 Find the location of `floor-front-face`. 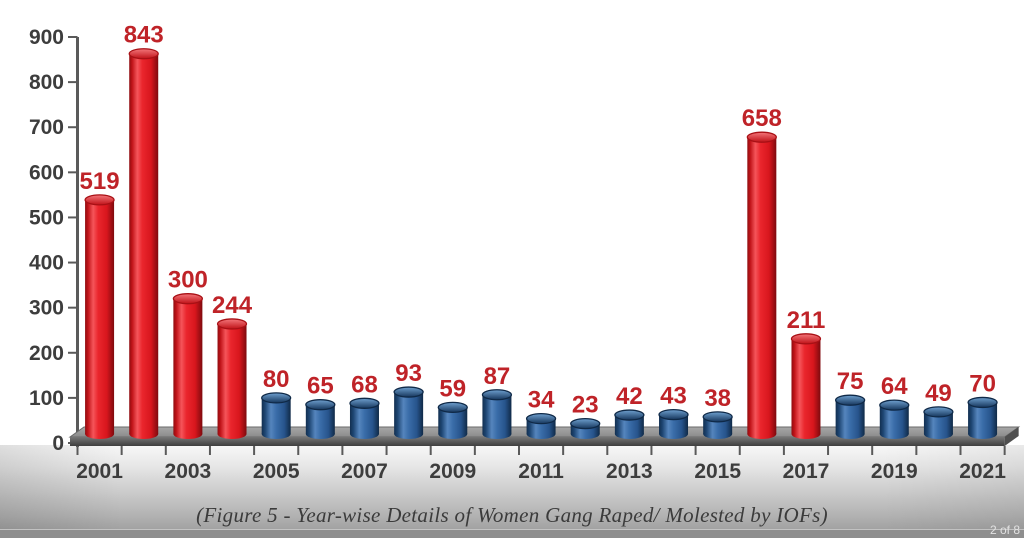

floor-front-face is located at coordinates (537, 441).